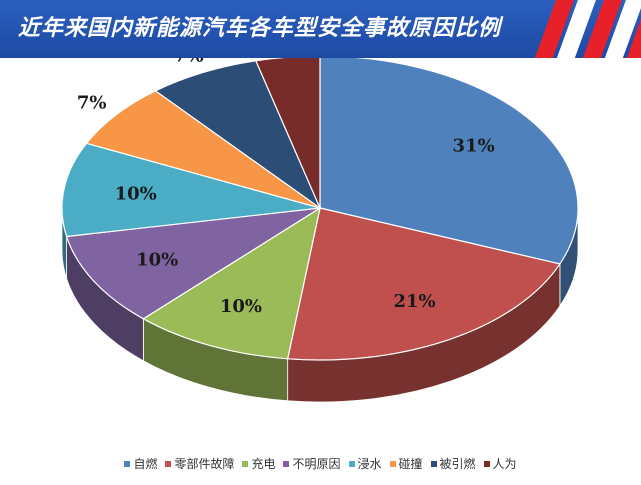  I want to click on legend-label: 不明原因, so click(316, 464).